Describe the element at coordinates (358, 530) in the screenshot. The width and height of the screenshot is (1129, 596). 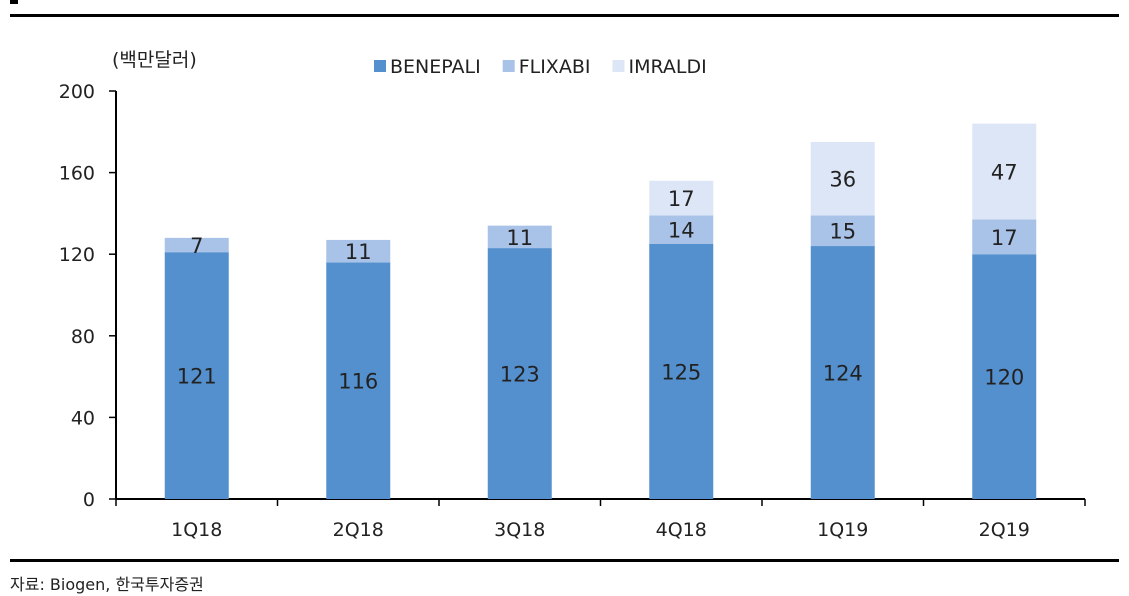
I see `x-tick-label: 2Q18` at that location.